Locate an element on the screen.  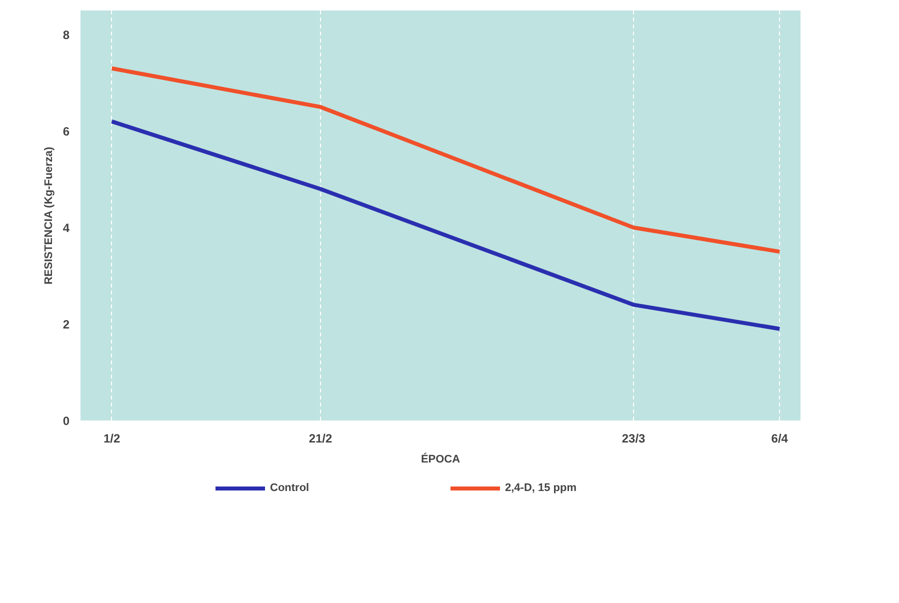
y-tick-label: 4 is located at coordinates (66, 228).